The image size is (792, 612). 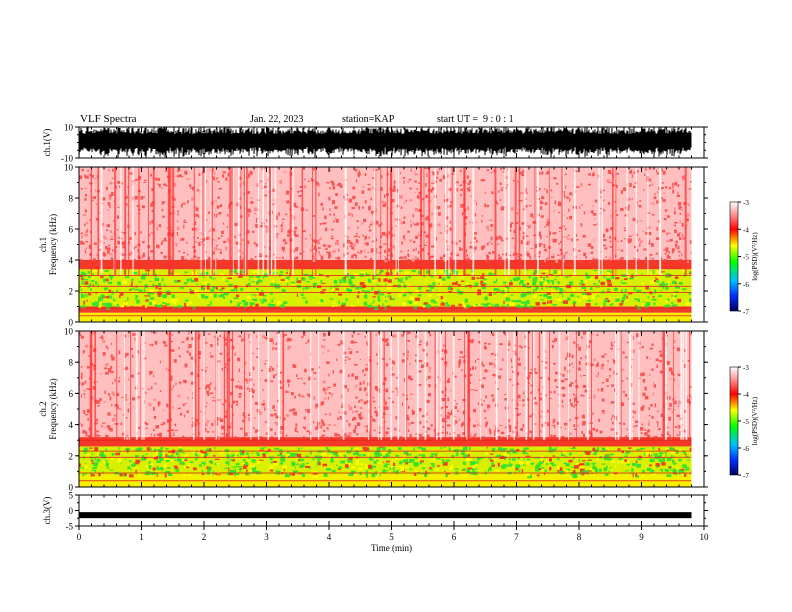 I want to click on spectrogram-band, so click(x=385, y=442).